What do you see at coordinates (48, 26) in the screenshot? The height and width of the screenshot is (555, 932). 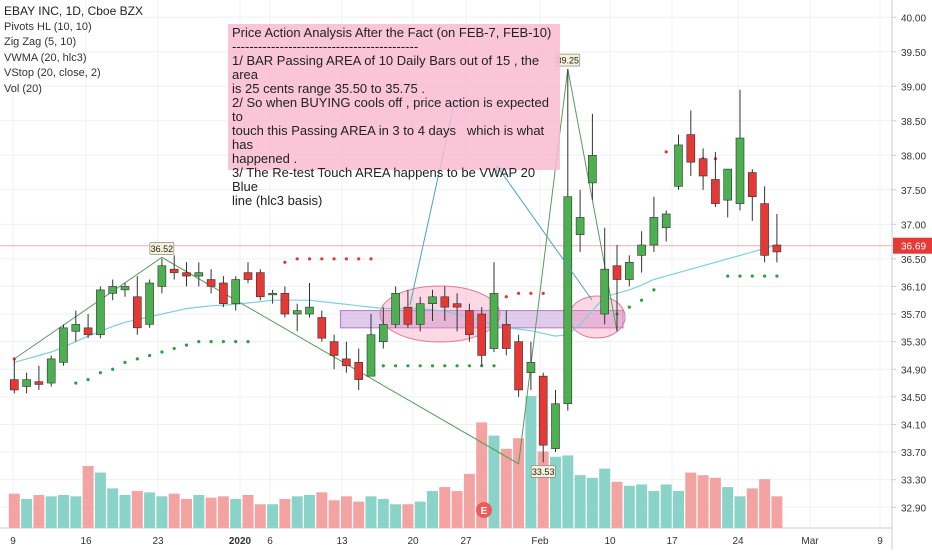 I see `indicator-pivots: Pivots HL (10, 10)` at bounding box center [48, 26].